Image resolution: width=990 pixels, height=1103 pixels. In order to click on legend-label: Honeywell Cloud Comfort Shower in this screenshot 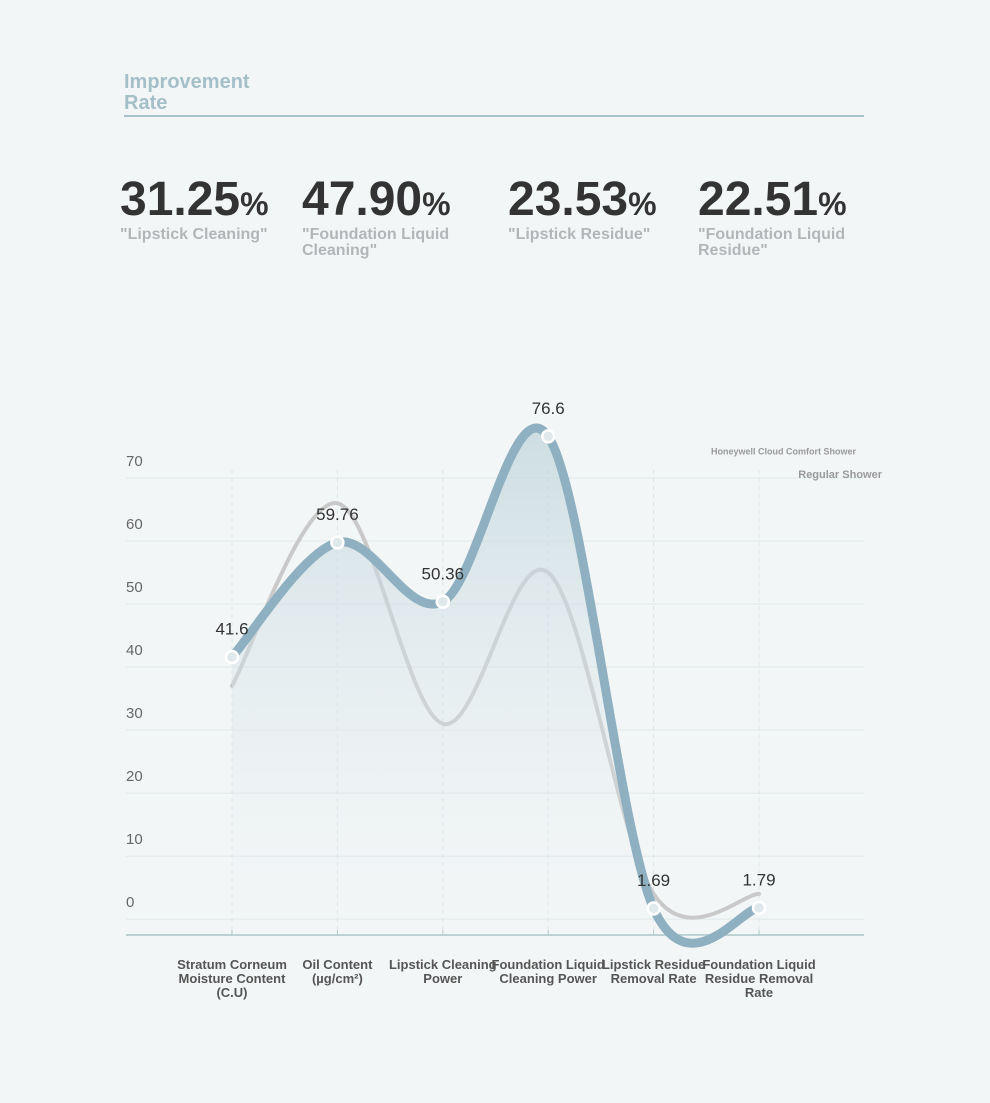, I will do `click(784, 451)`.